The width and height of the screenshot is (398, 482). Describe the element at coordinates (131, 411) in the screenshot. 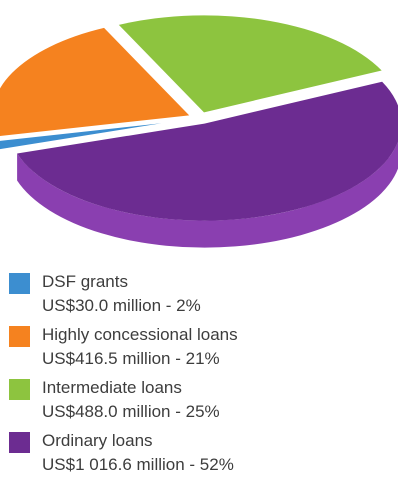

I see `legend-value: US$488.0 million - 25%` at that location.